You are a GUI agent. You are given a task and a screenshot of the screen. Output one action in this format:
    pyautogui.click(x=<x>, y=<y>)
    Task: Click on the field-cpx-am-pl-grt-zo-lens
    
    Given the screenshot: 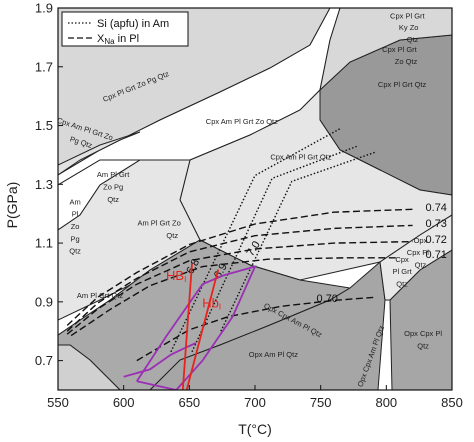 What is the action you would take?
    pyautogui.click(x=99, y=153)
    